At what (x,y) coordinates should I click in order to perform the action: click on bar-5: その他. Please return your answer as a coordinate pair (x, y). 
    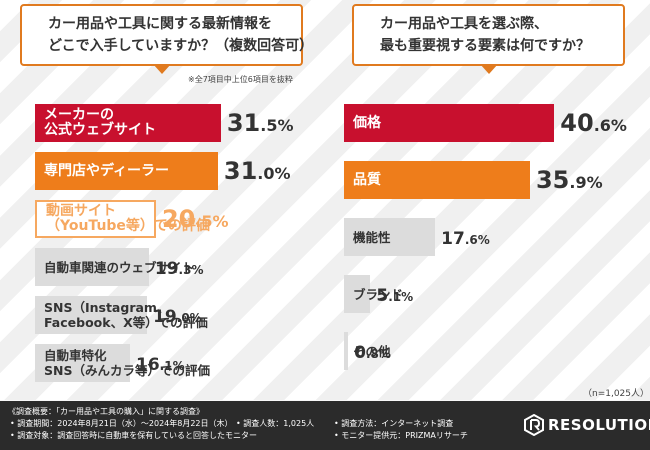
    Looking at the image, I should click on (367, 351).